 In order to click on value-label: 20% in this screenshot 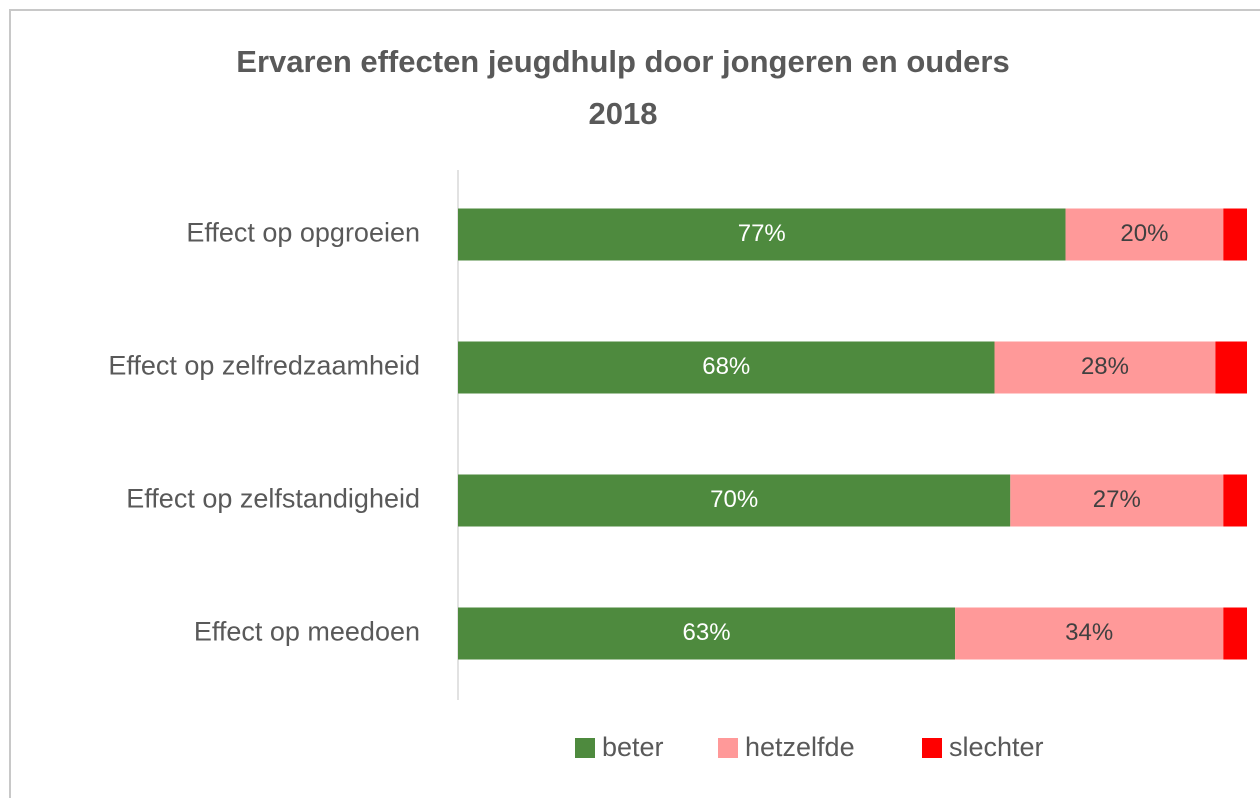, I will do `click(1144, 233)`.